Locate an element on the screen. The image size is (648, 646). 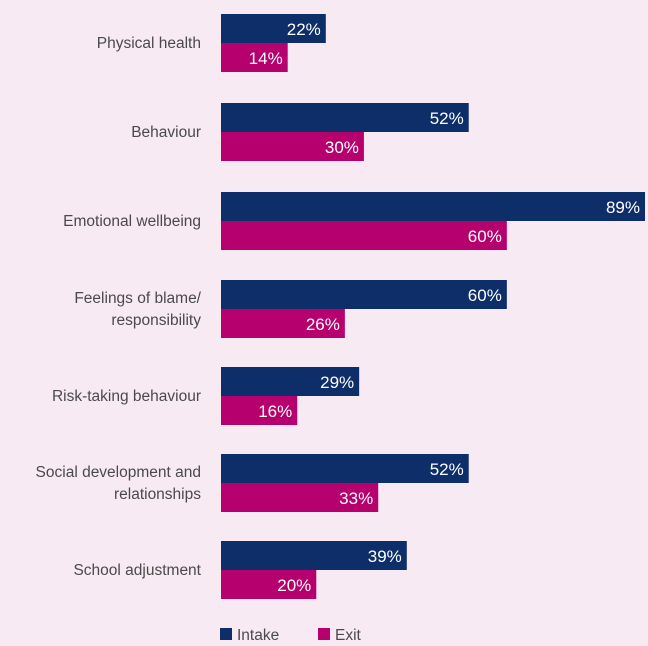
category-label-line: Emotional wellbeing is located at coordinates (132, 221).